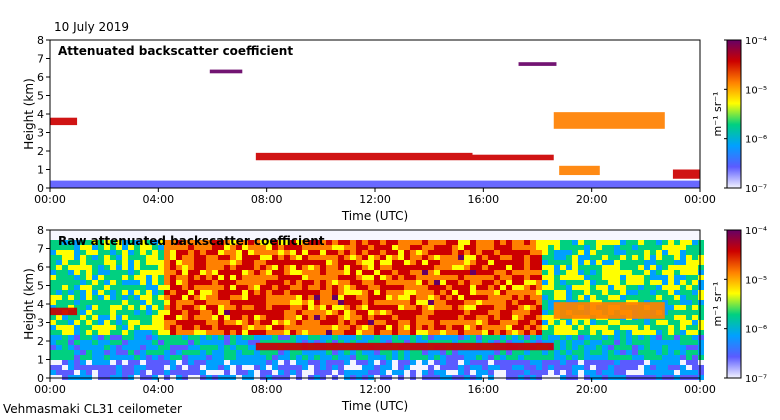 This screenshot has width=780, height=420. What do you see at coordinates (191, 241) in the screenshot?
I see `panel-title: Raw attenuated backscatter coefficient` at bounding box center [191, 241].